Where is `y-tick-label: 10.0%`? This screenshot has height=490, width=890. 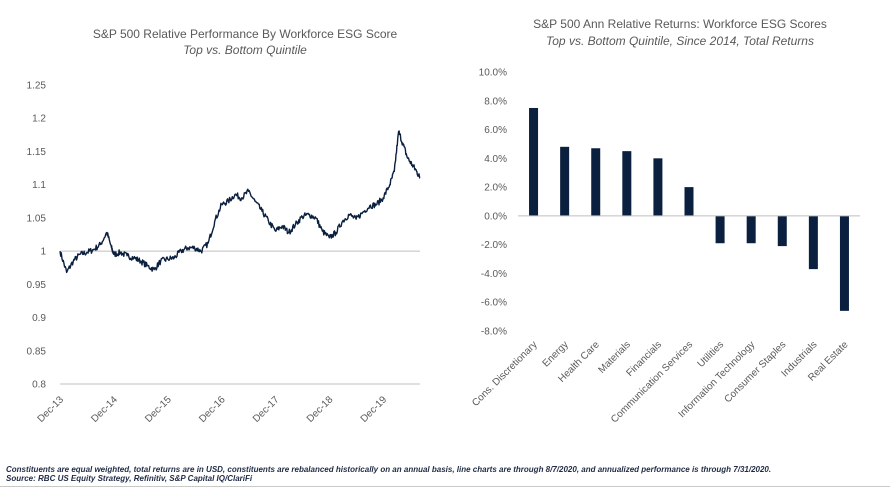
y-tick-label: 10.0% is located at coordinates (493, 73).